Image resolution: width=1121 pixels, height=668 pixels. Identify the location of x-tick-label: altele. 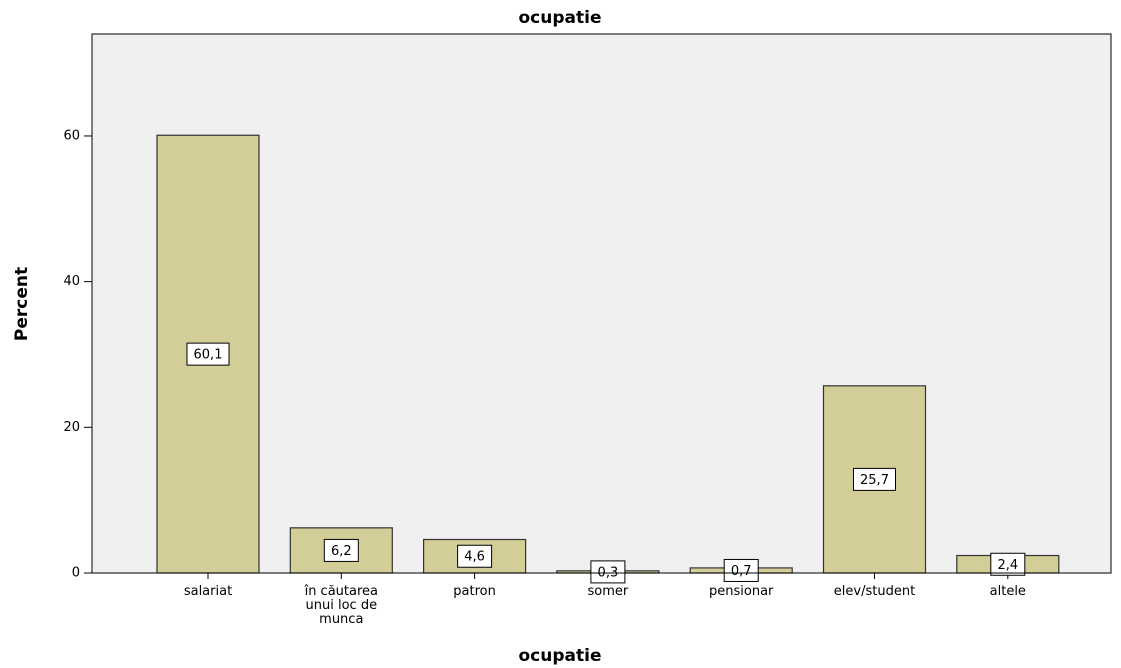
(1008, 591).